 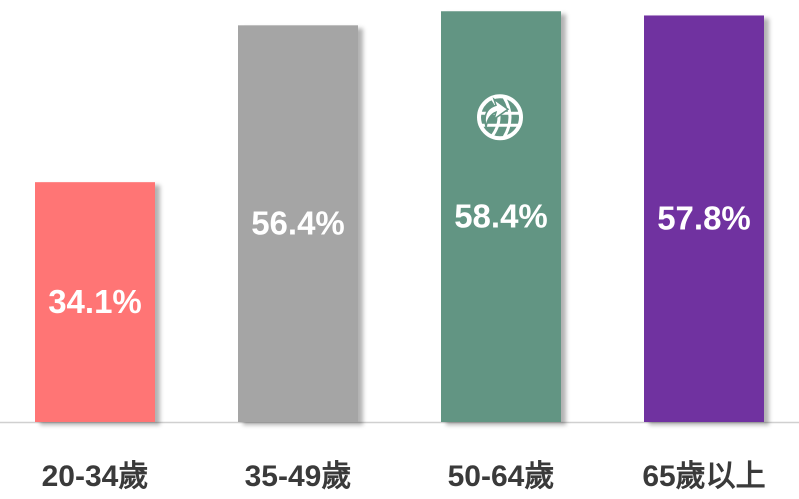 I want to click on x-tick-label: 65歲以上, so click(x=703, y=476).